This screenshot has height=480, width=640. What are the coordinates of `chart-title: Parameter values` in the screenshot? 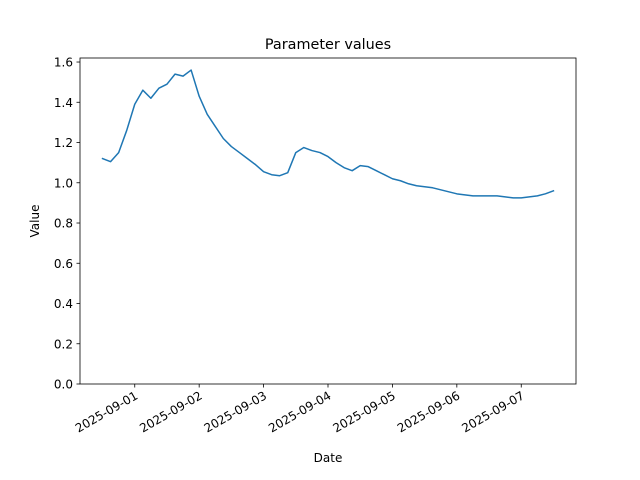 It's located at (328, 45).